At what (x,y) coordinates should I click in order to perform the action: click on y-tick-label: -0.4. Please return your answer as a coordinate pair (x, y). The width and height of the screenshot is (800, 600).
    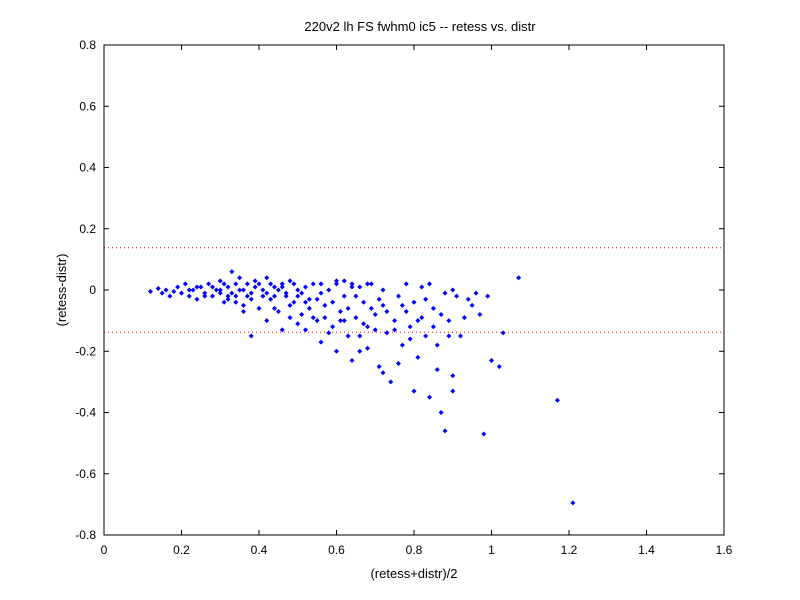
    Looking at the image, I should click on (85, 413).